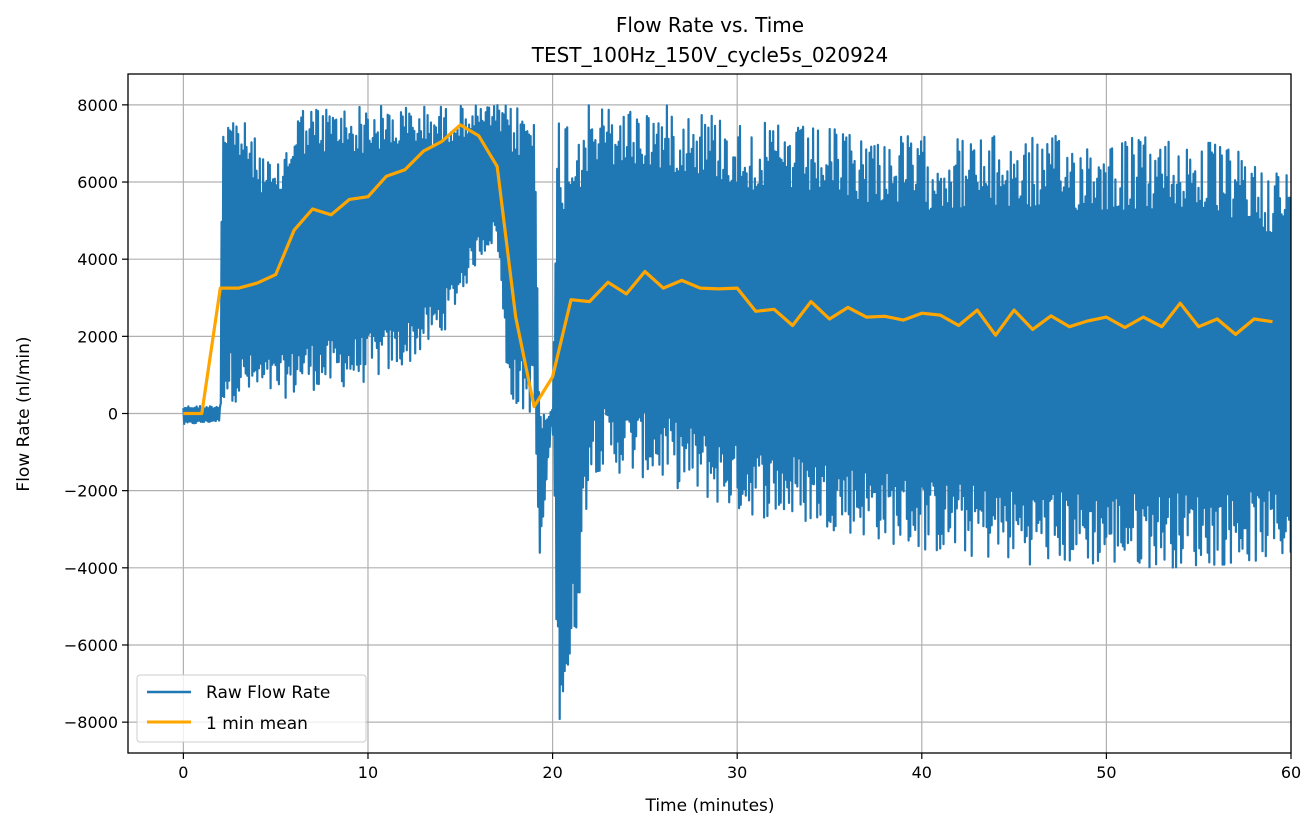  Describe the element at coordinates (97, 182) in the screenshot. I see `y-tick-label: 6000` at that location.